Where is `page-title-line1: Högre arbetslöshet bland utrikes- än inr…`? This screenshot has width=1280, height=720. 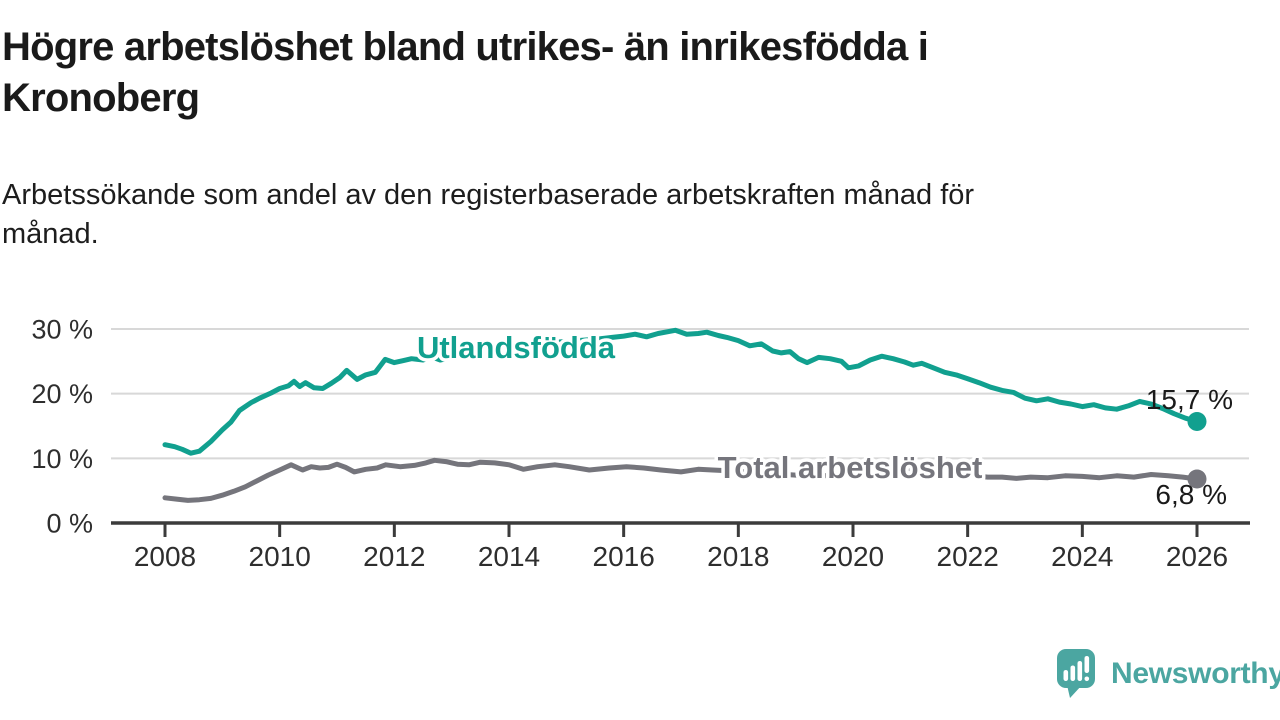
page-title-line1: Högre arbetslöshet bland utrikes- än inr… is located at coordinates (465, 47).